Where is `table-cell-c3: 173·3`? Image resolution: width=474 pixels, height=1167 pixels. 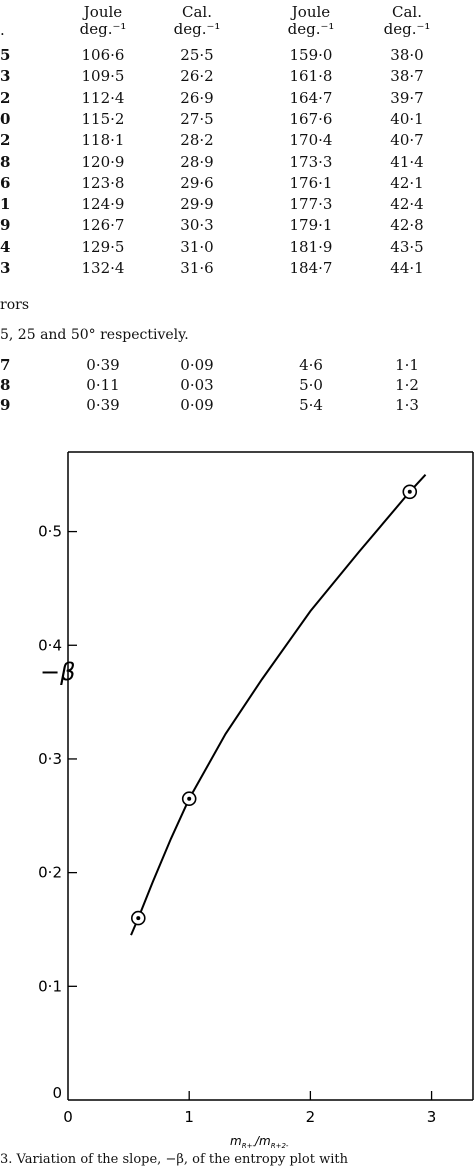
table-cell-c3: 173·3 is located at coordinates (311, 161).